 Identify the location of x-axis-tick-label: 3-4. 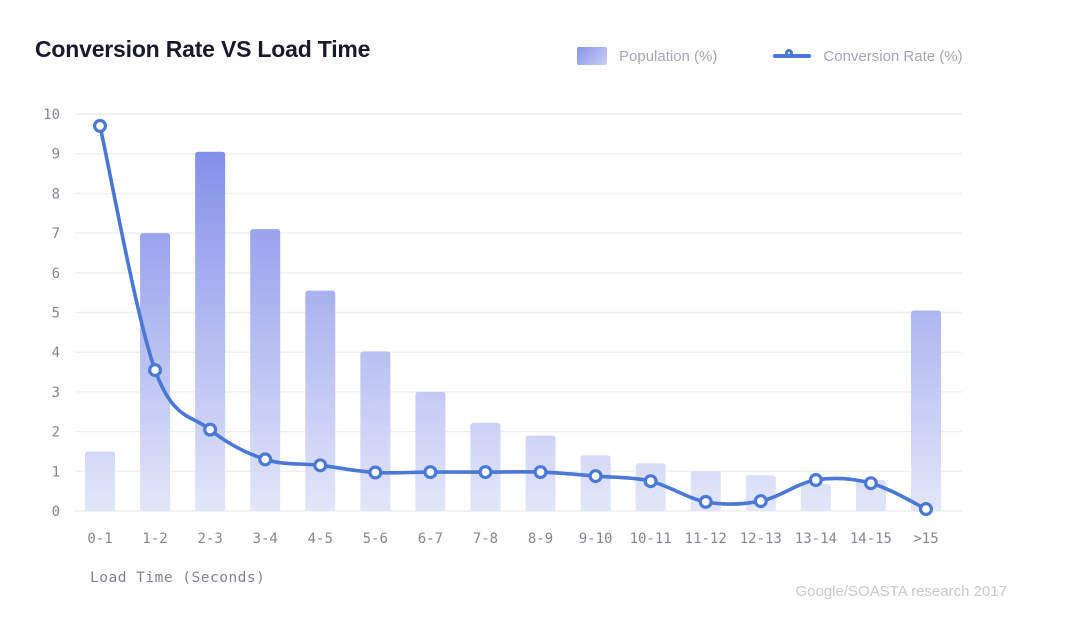
(265, 539).